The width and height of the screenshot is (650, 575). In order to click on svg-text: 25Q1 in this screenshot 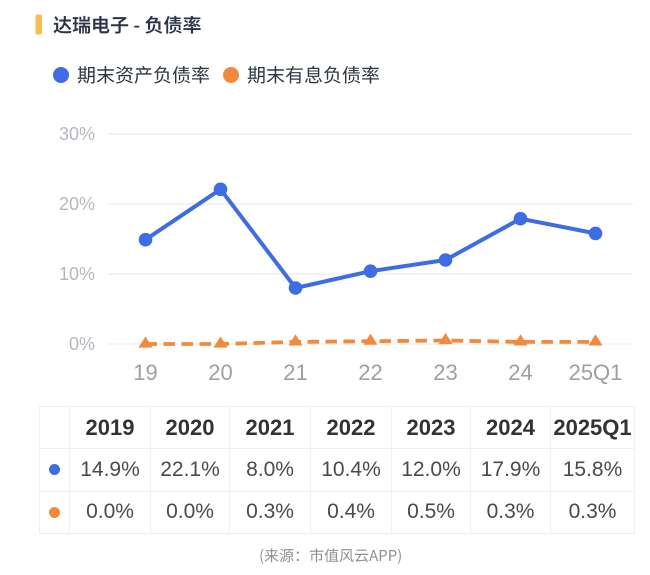, I will do `click(596, 372)`.